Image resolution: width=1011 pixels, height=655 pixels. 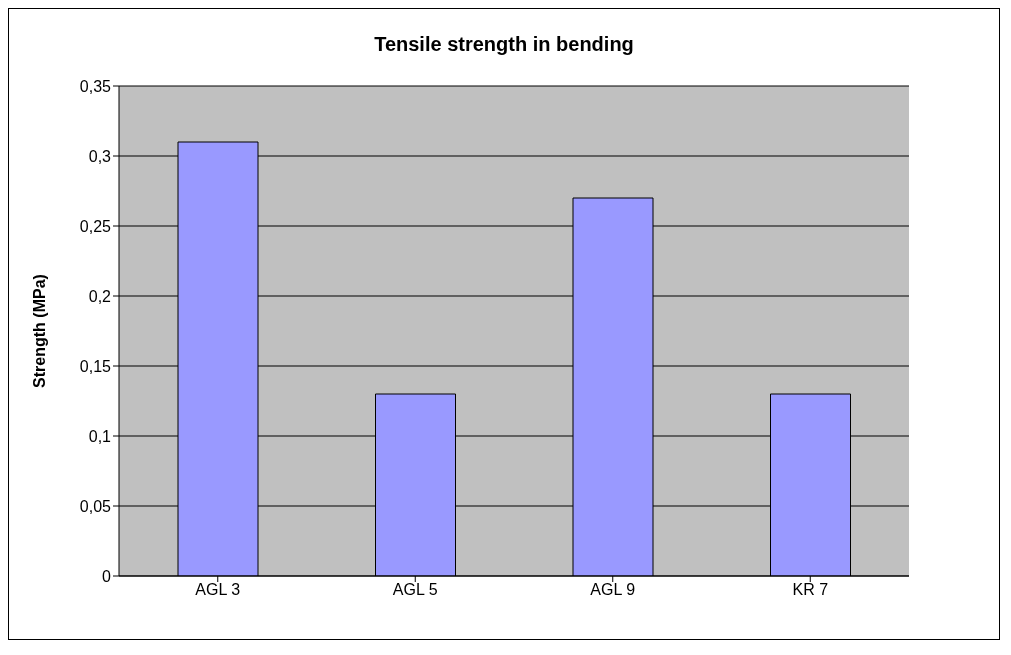 What do you see at coordinates (39, 331) in the screenshot?
I see `y-axis-title: Strength (MPa)` at bounding box center [39, 331].